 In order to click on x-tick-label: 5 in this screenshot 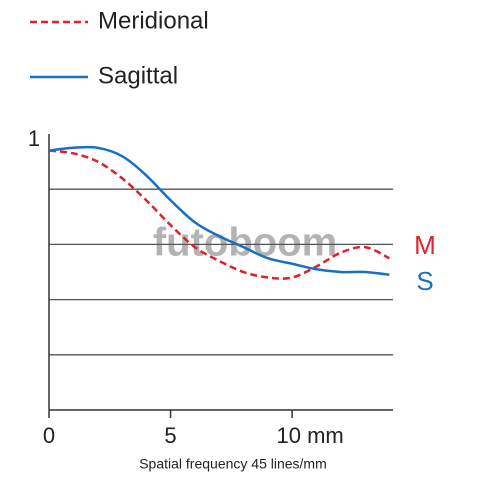, I will do `click(170, 435)`.